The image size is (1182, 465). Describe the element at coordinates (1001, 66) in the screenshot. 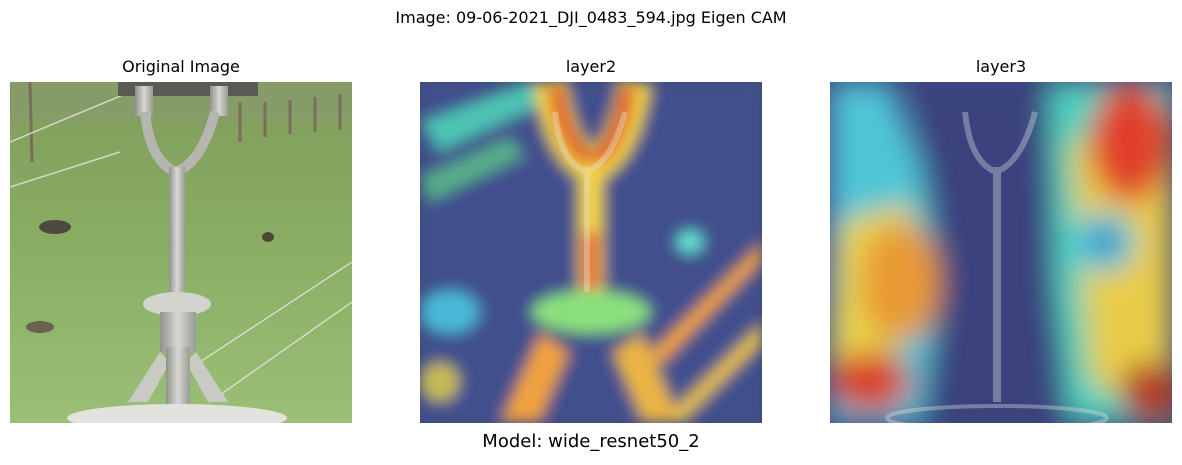

I see `panel-title-layer3: layer3` at that location.